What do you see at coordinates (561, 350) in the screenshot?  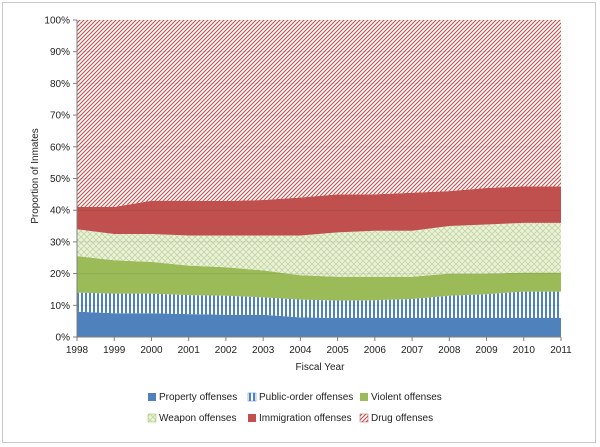 I see `x-tick-label: 2011` at bounding box center [561, 350].